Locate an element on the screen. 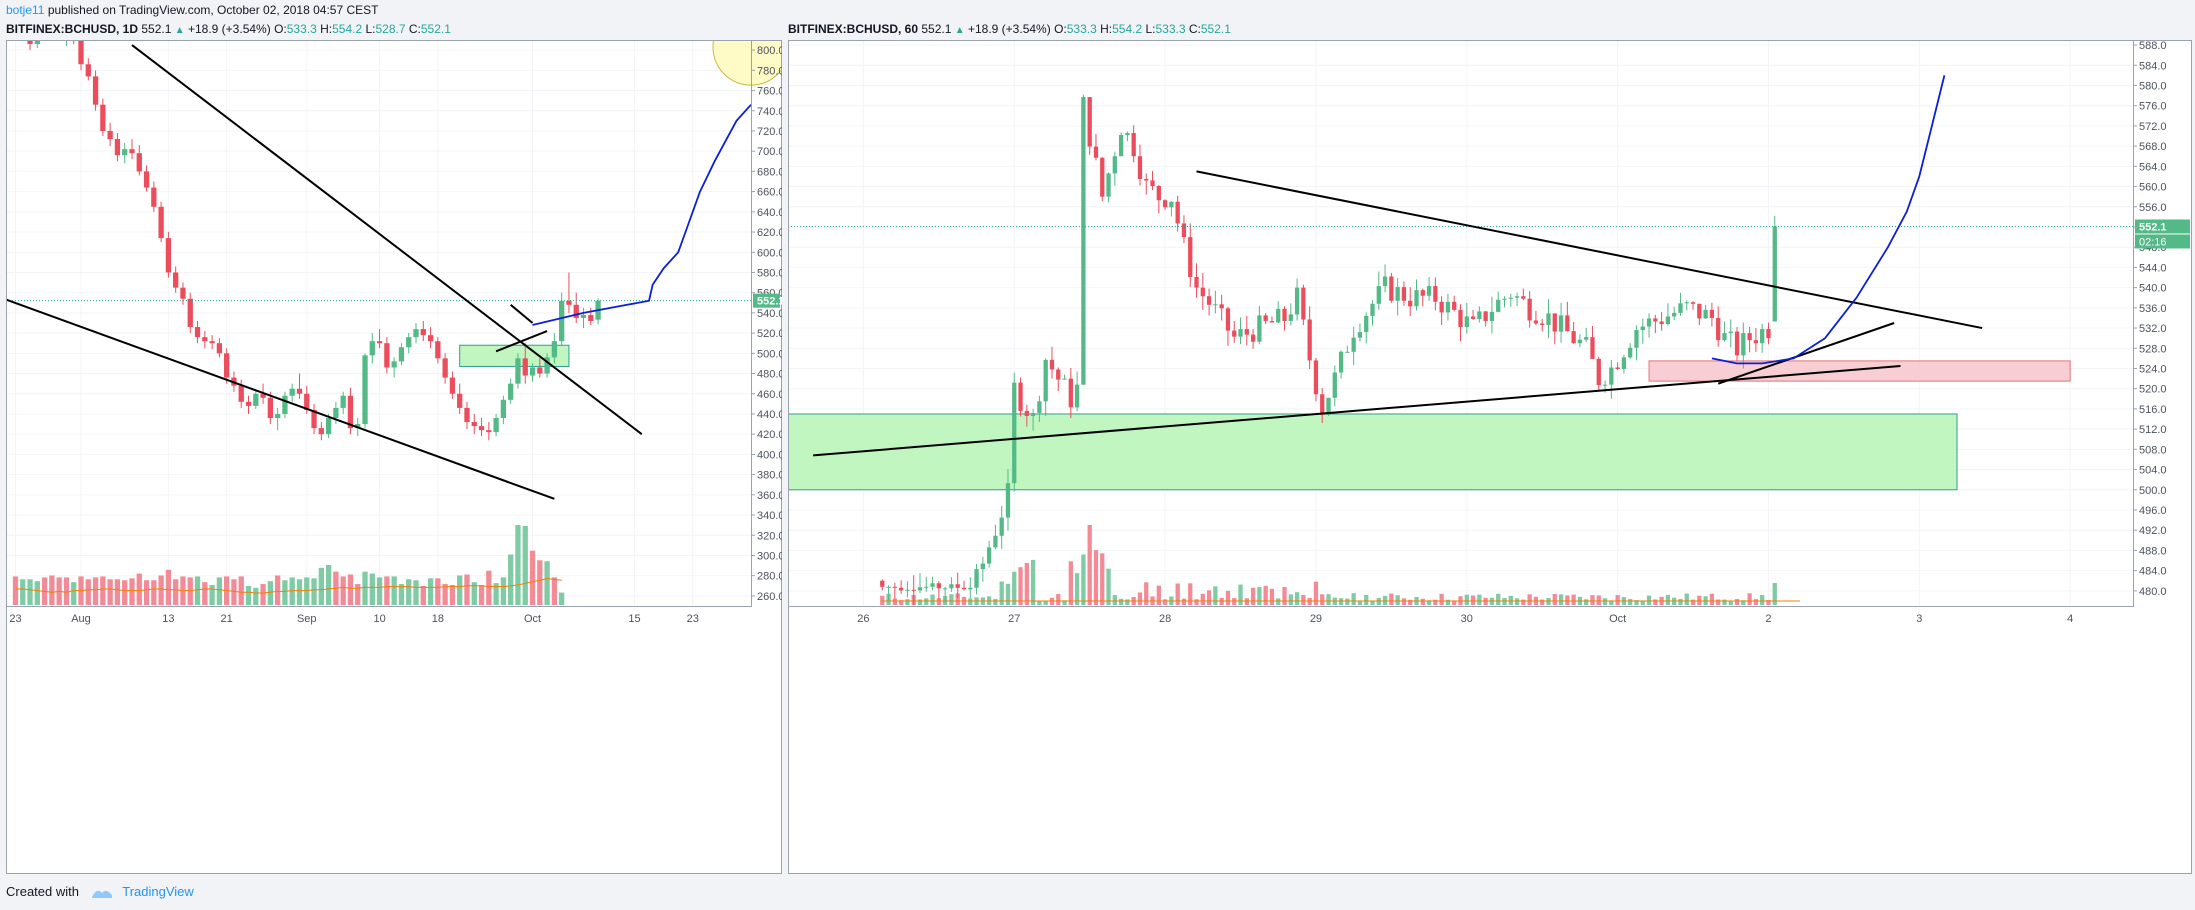  y-tick-label: 572.0 is located at coordinates (2153, 127).